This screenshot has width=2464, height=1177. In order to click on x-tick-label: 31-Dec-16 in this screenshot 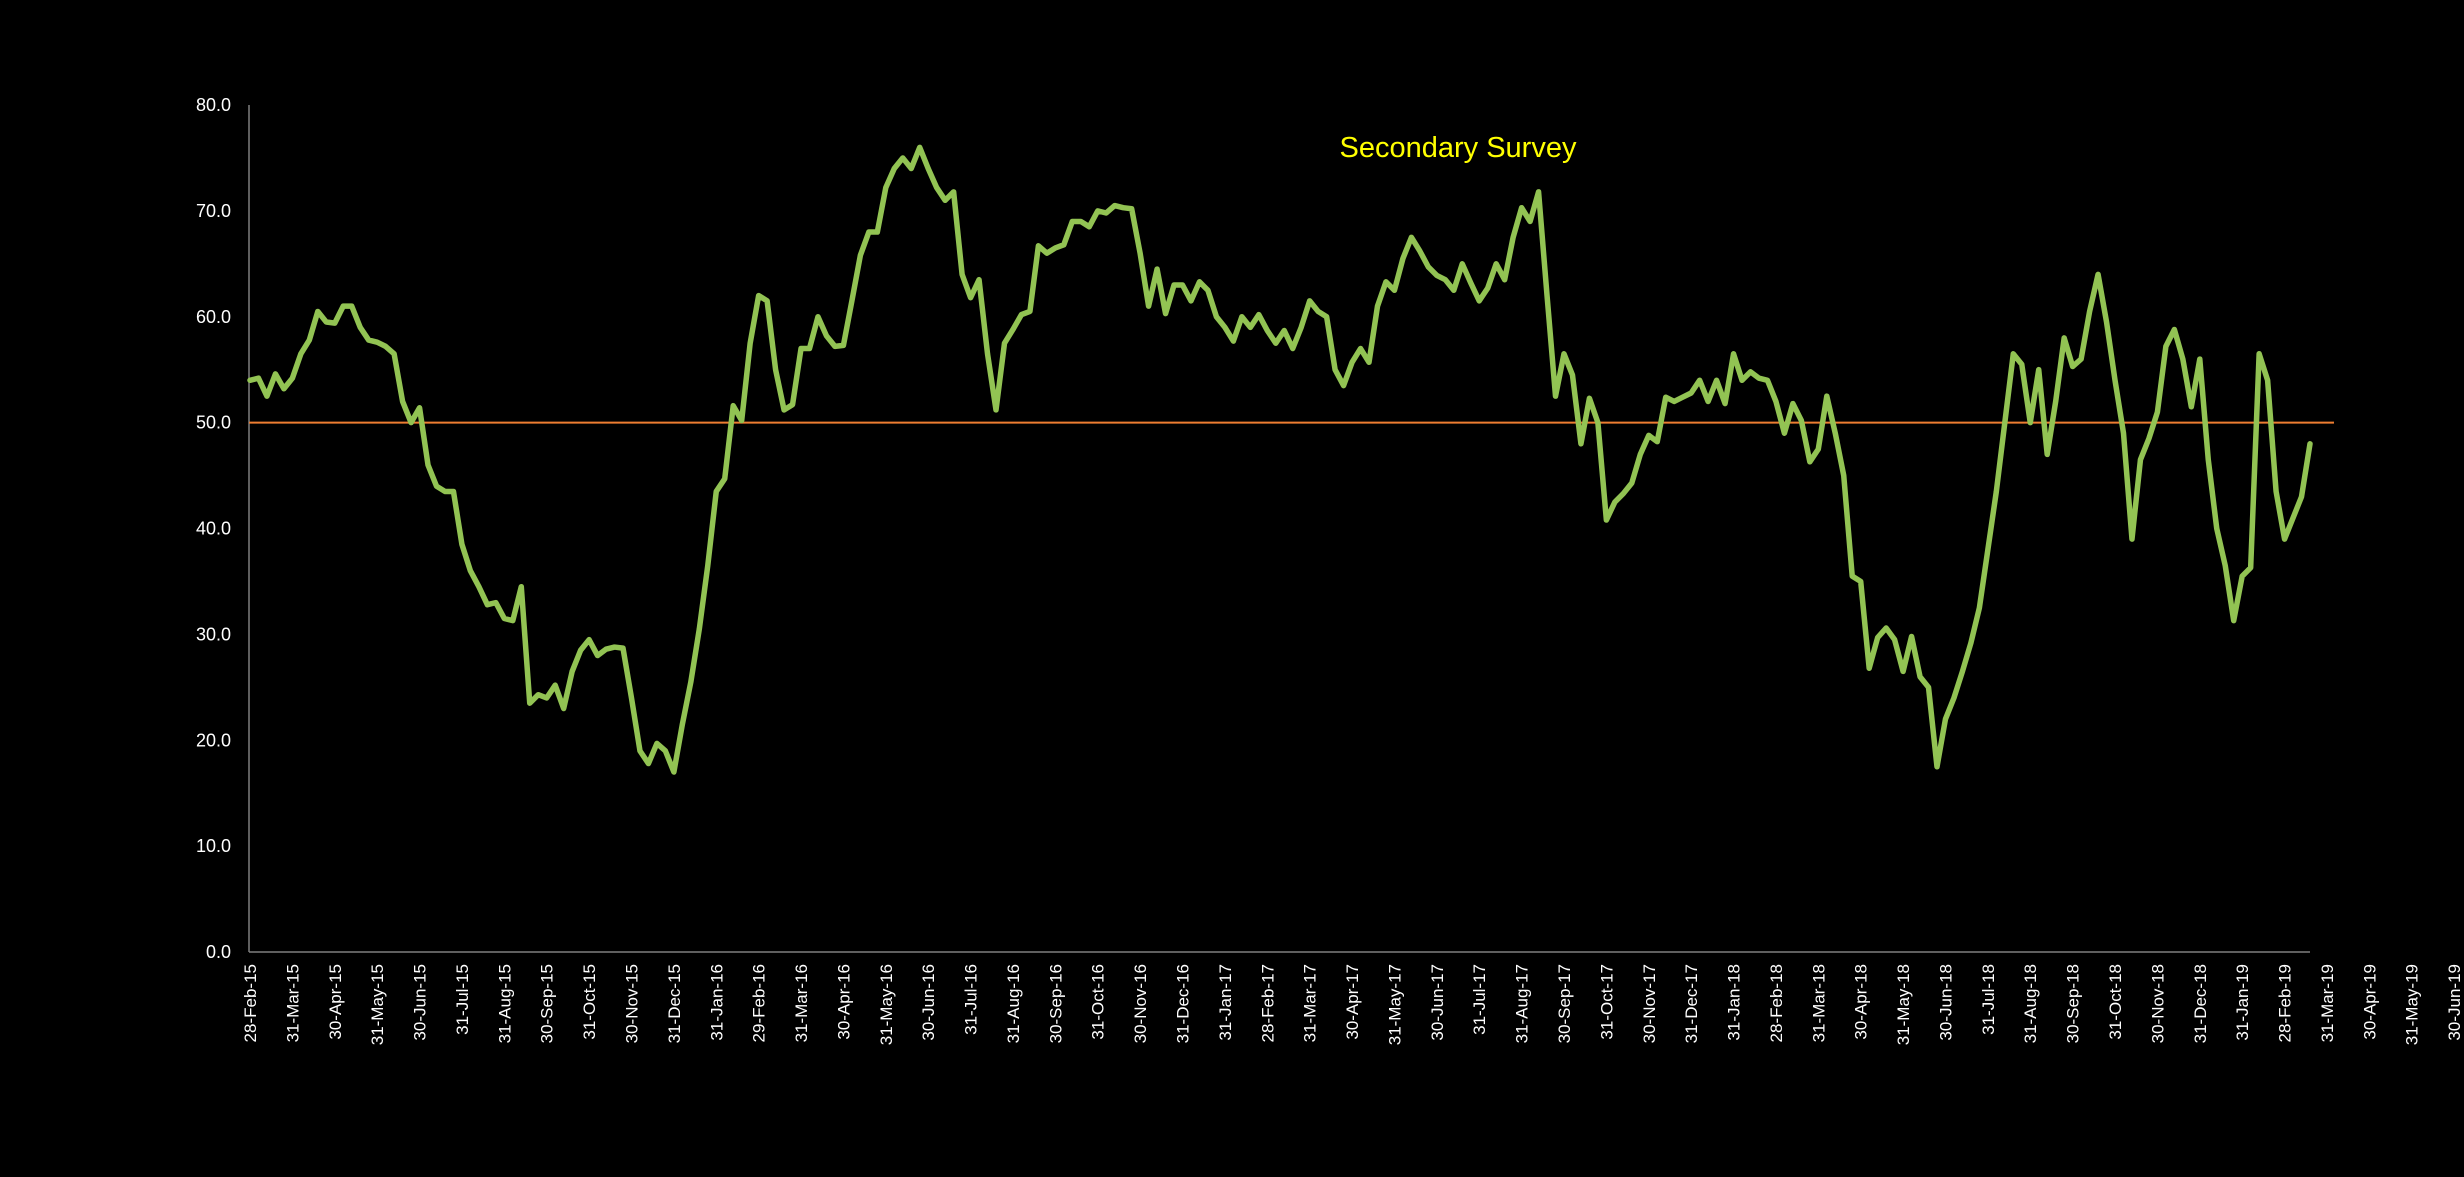, I will do `click(1183, 1003)`.